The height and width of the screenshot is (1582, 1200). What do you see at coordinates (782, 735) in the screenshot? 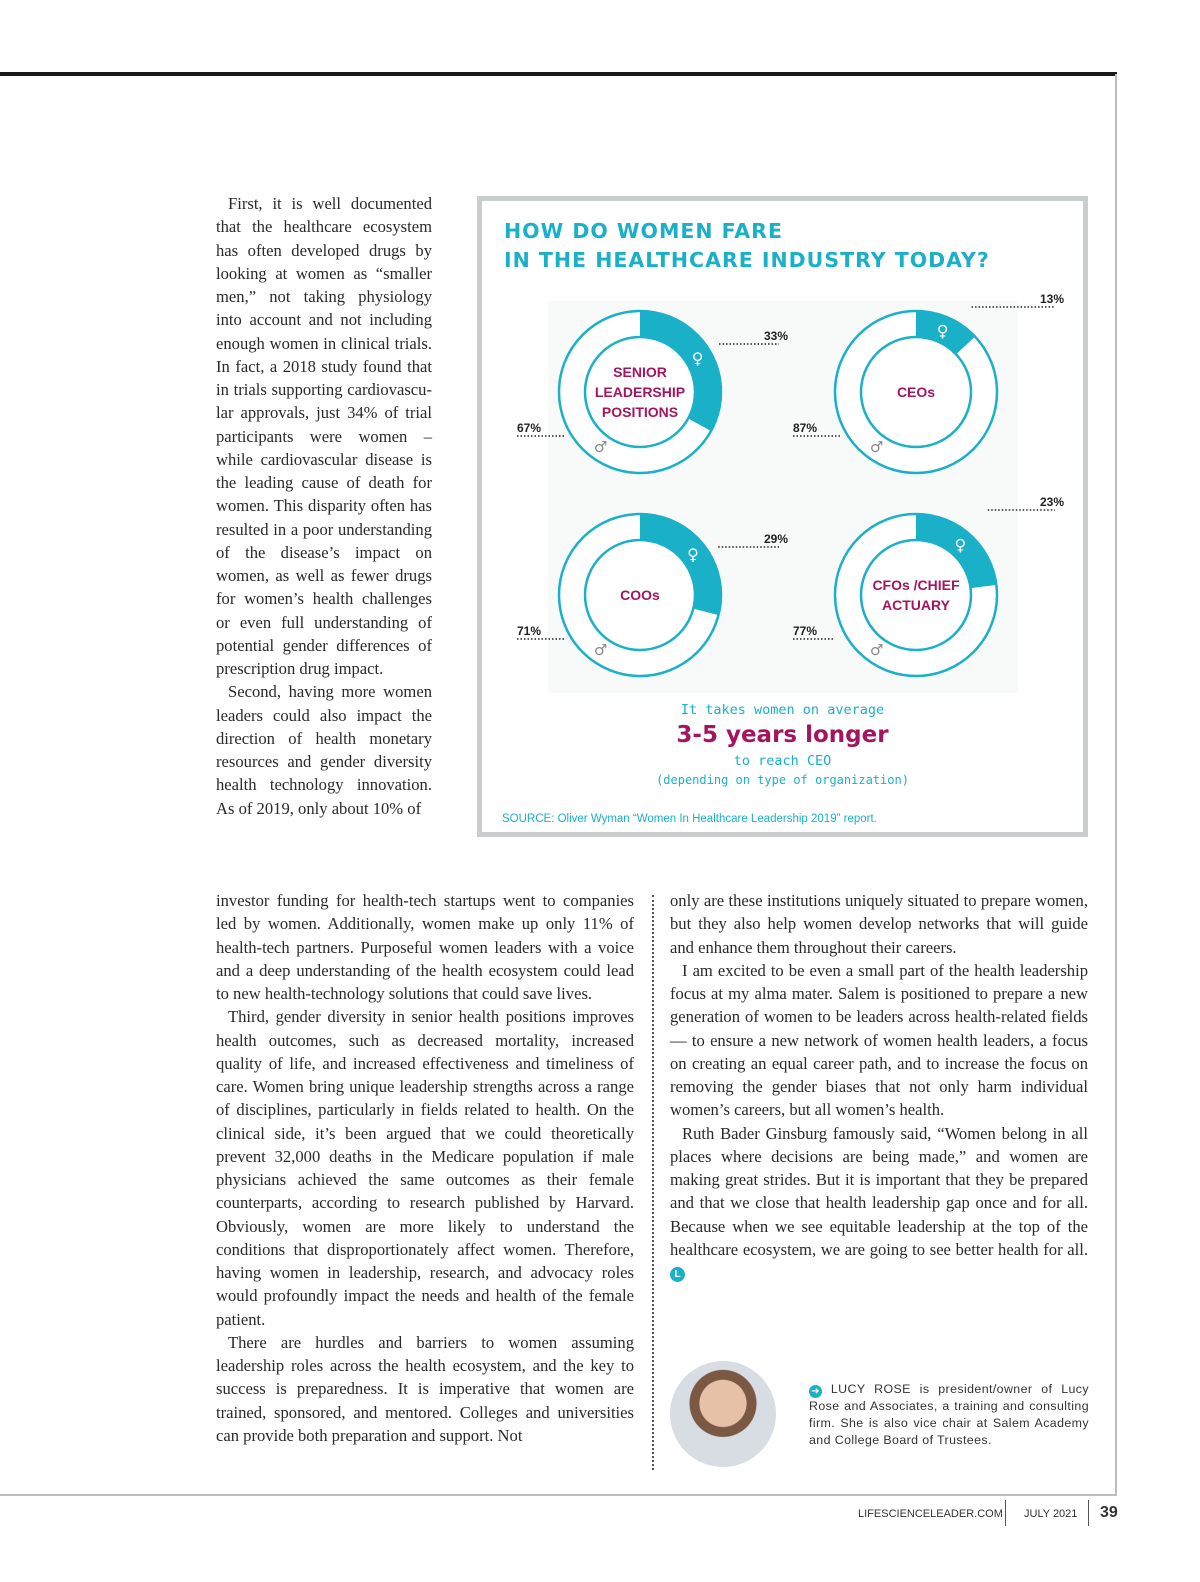
I see `tagline-highlight: 3-5 years longer` at bounding box center [782, 735].